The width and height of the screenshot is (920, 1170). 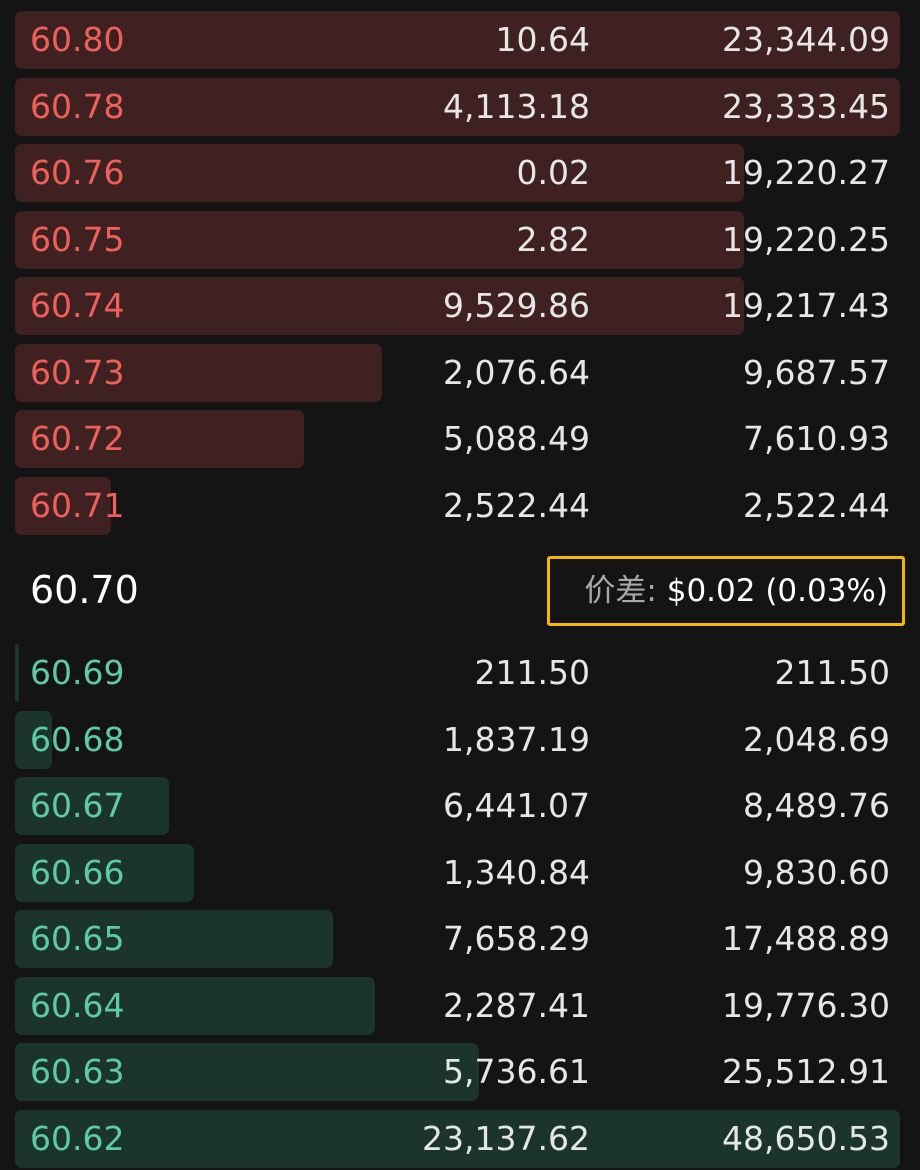 I want to click on size: 1,340.84, so click(x=516, y=872).